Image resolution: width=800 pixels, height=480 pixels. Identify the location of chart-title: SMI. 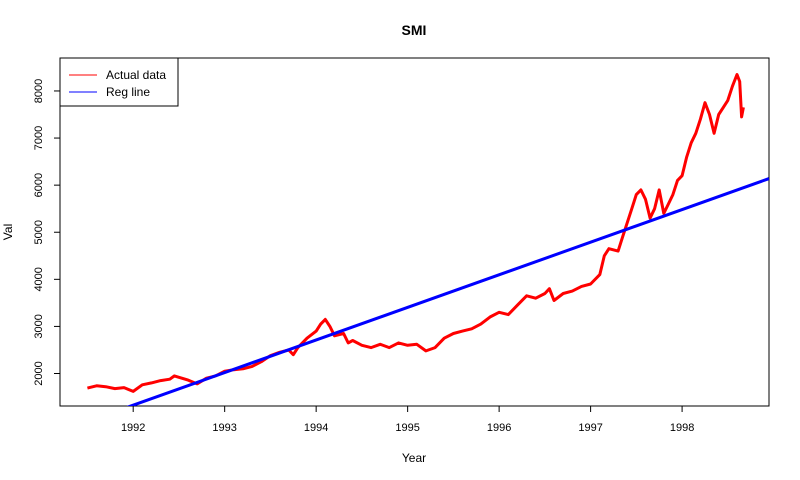
(414, 30).